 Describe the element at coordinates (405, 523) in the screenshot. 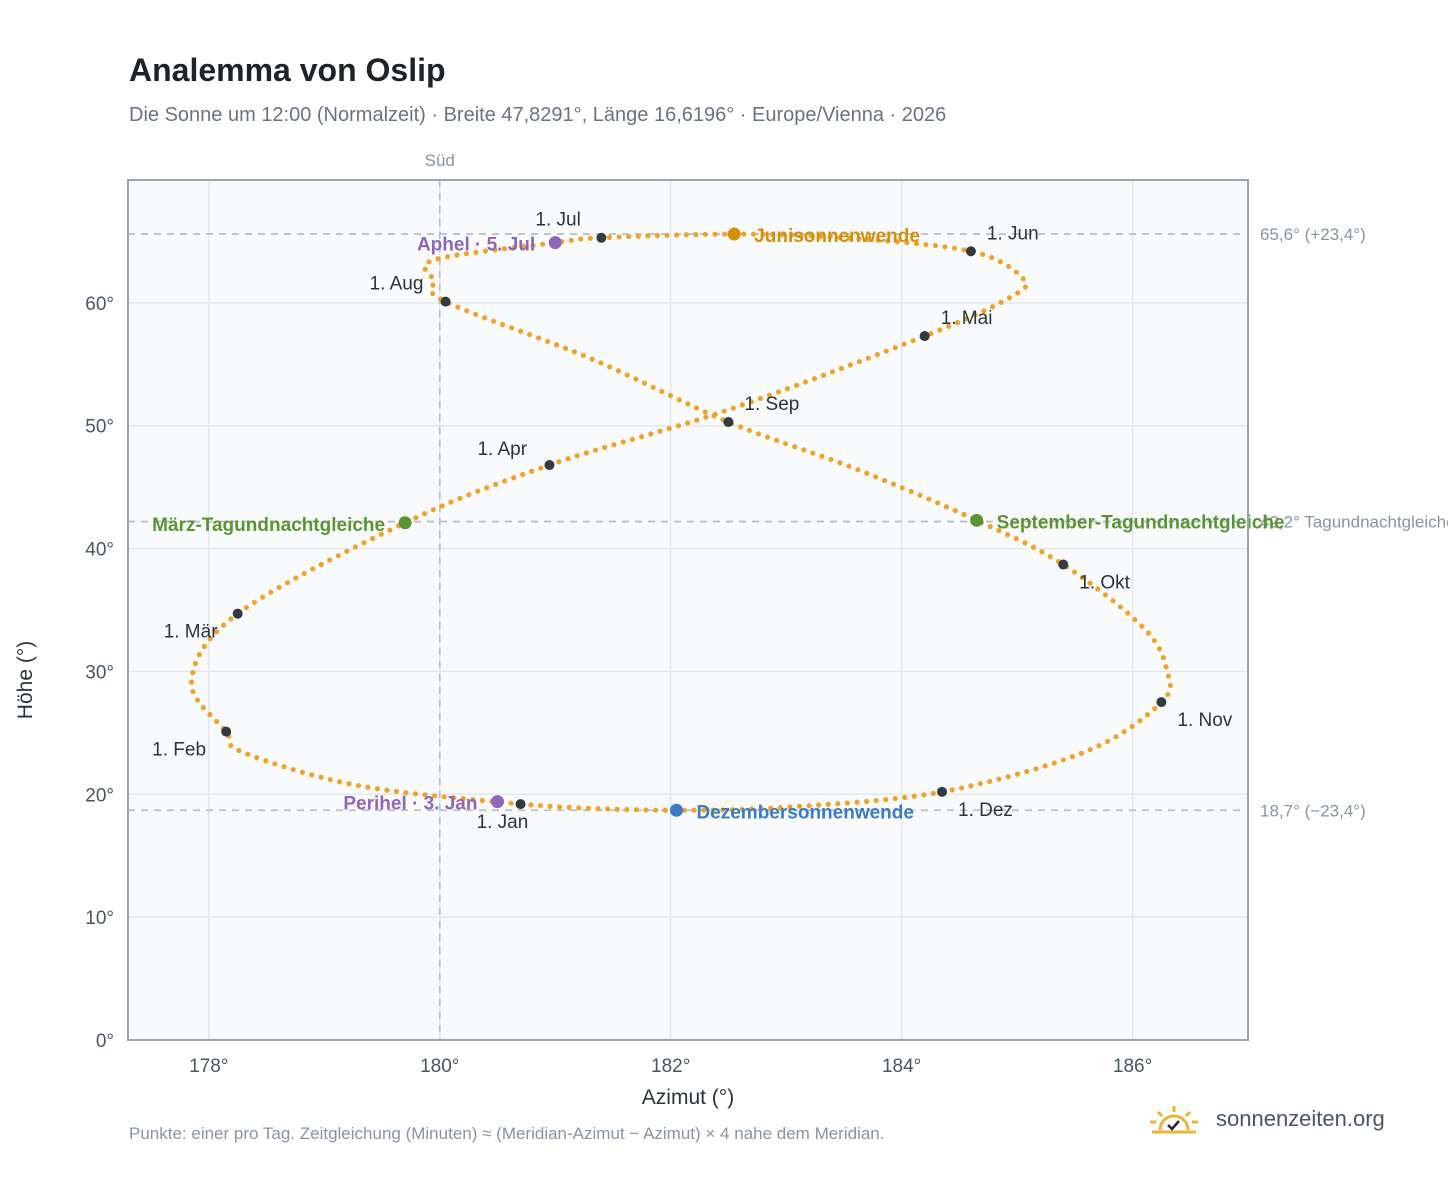

I see `event-marker` at that location.